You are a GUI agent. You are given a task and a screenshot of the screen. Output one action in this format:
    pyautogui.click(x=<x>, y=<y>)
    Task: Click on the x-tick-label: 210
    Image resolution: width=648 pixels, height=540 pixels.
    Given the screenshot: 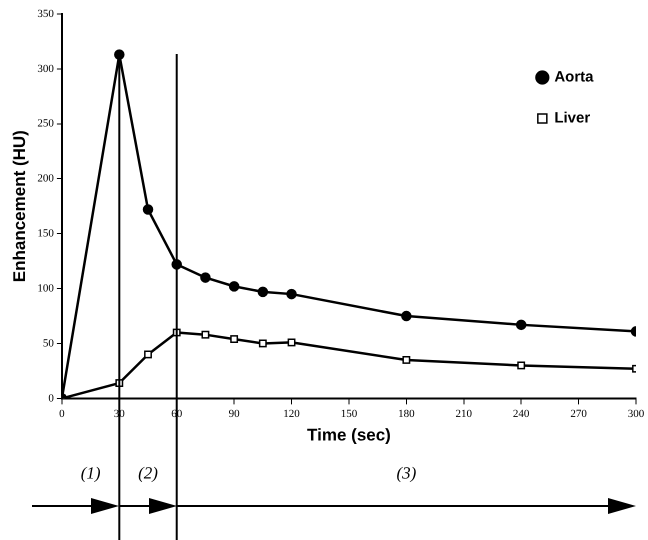 What is the action you would take?
    pyautogui.click(x=464, y=414)
    